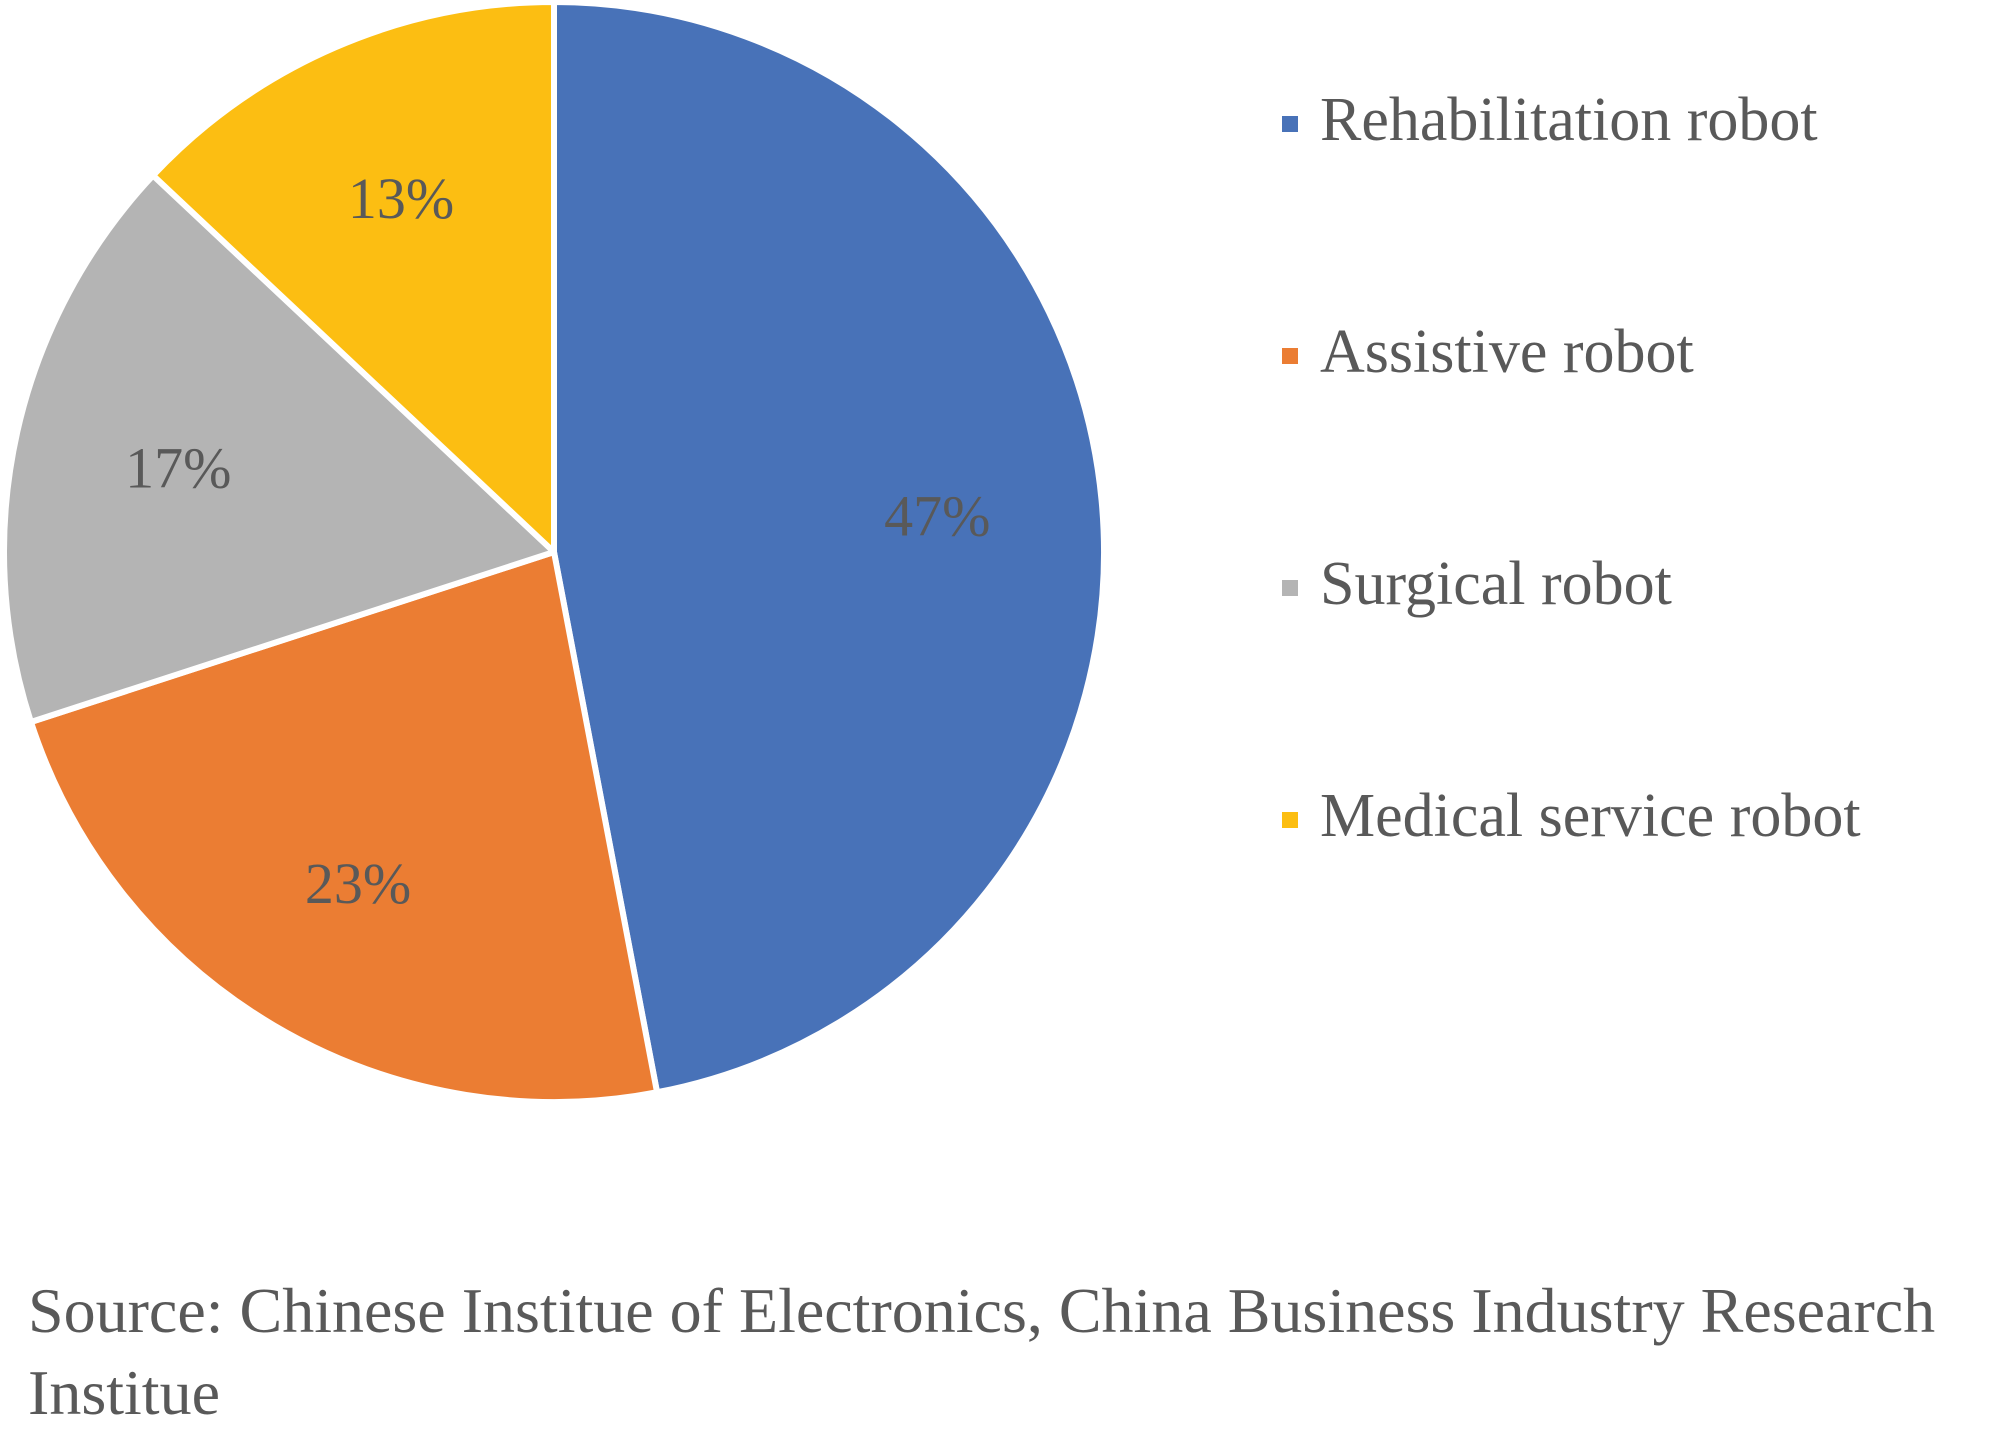 This screenshot has width=2000, height=1434. I want to click on legend-item-assistive-robot: Assistive robot, so click(1632, 428).